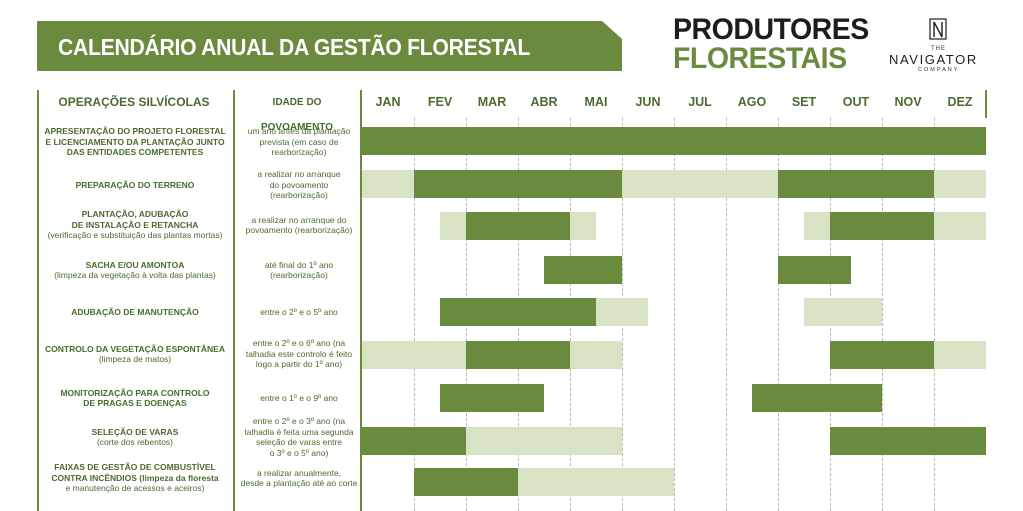 This screenshot has width=1023, height=511. Describe the element at coordinates (135, 348) in the screenshot. I see `operation-name-line: CONTROLO DA VEGETAÇÃO ESPONTÂNEA` at that location.